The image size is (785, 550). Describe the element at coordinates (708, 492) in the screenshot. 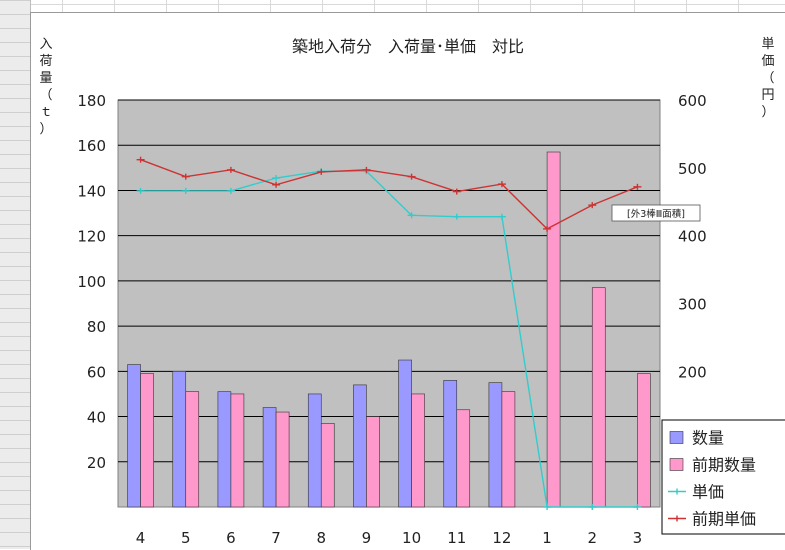

I see `legend-label: 単価` at that location.